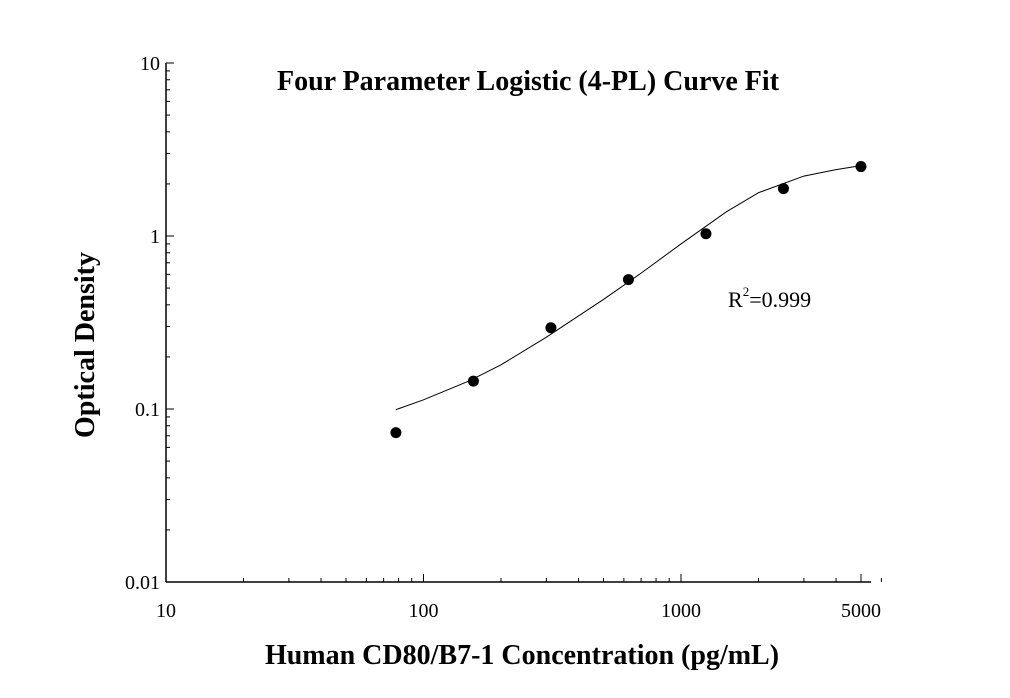  What do you see at coordinates (424, 611) in the screenshot?
I see `x-tick-label: 100` at bounding box center [424, 611].